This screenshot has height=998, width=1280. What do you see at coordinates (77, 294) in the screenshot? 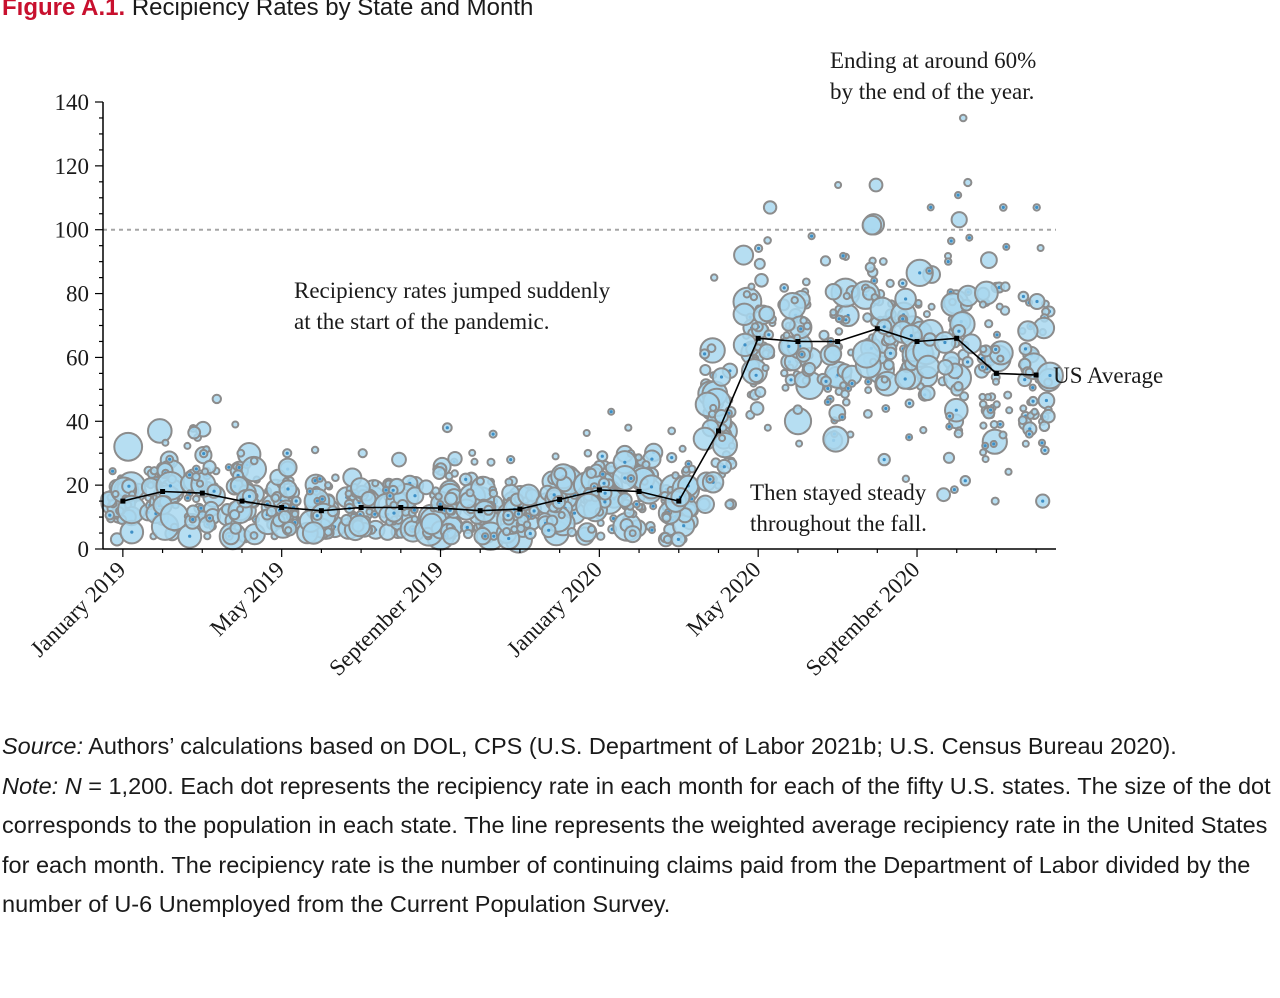
I see `y-tick-label: 80` at bounding box center [77, 294].